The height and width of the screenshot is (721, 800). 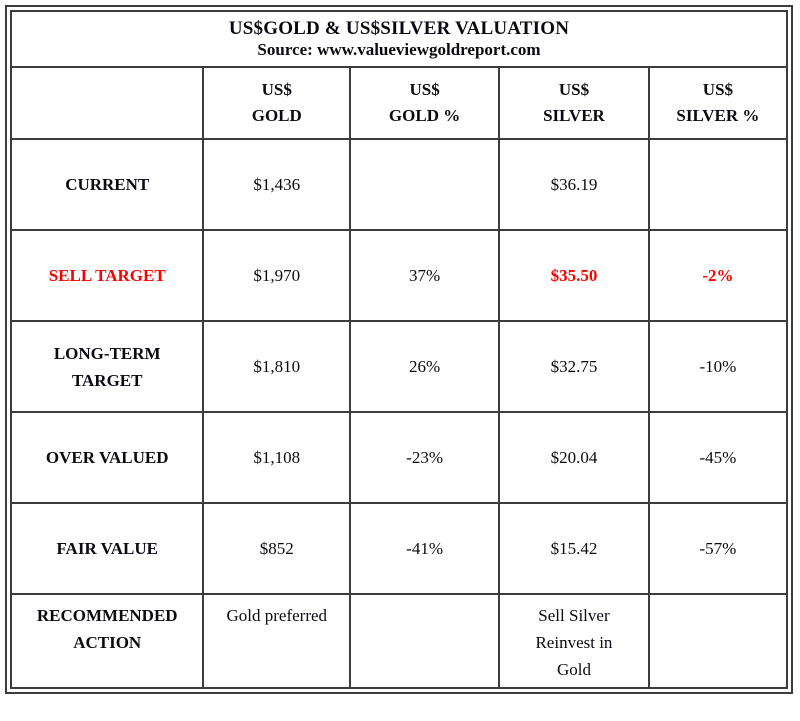 What do you see at coordinates (718, 457) in the screenshot?
I see `cell-over-valued-silver-pct: -45%` at bounding box center [718, 457].